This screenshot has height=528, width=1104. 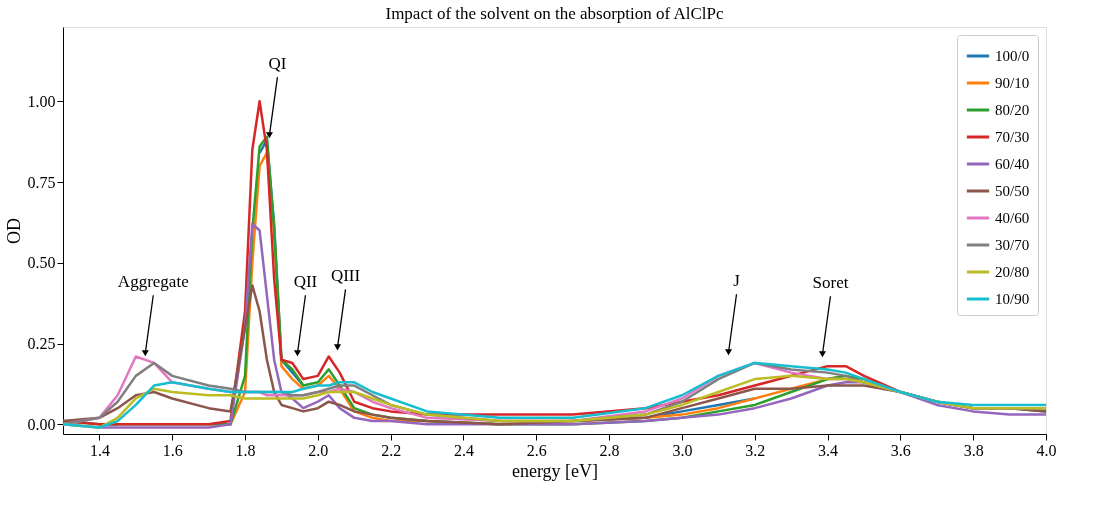 What do you see at coordinates (41, 263) in the screenshot?
I see `y-tick-label: 0.50` at bounding box center [41, 263].